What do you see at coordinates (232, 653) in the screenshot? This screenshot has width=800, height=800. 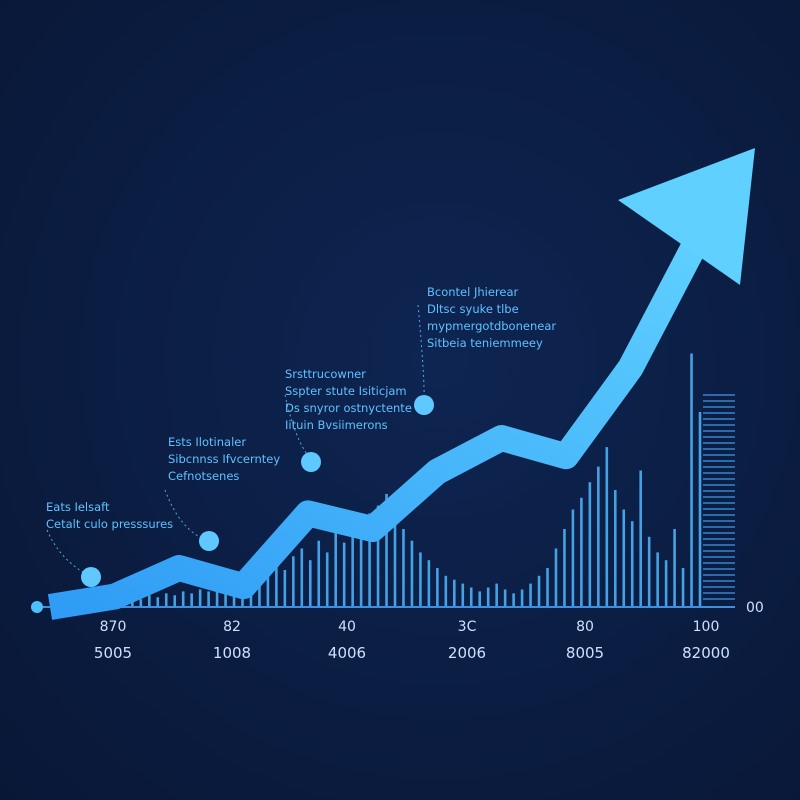 I see `x-tick-bottom: 1008` at bounding box center [232, 653].